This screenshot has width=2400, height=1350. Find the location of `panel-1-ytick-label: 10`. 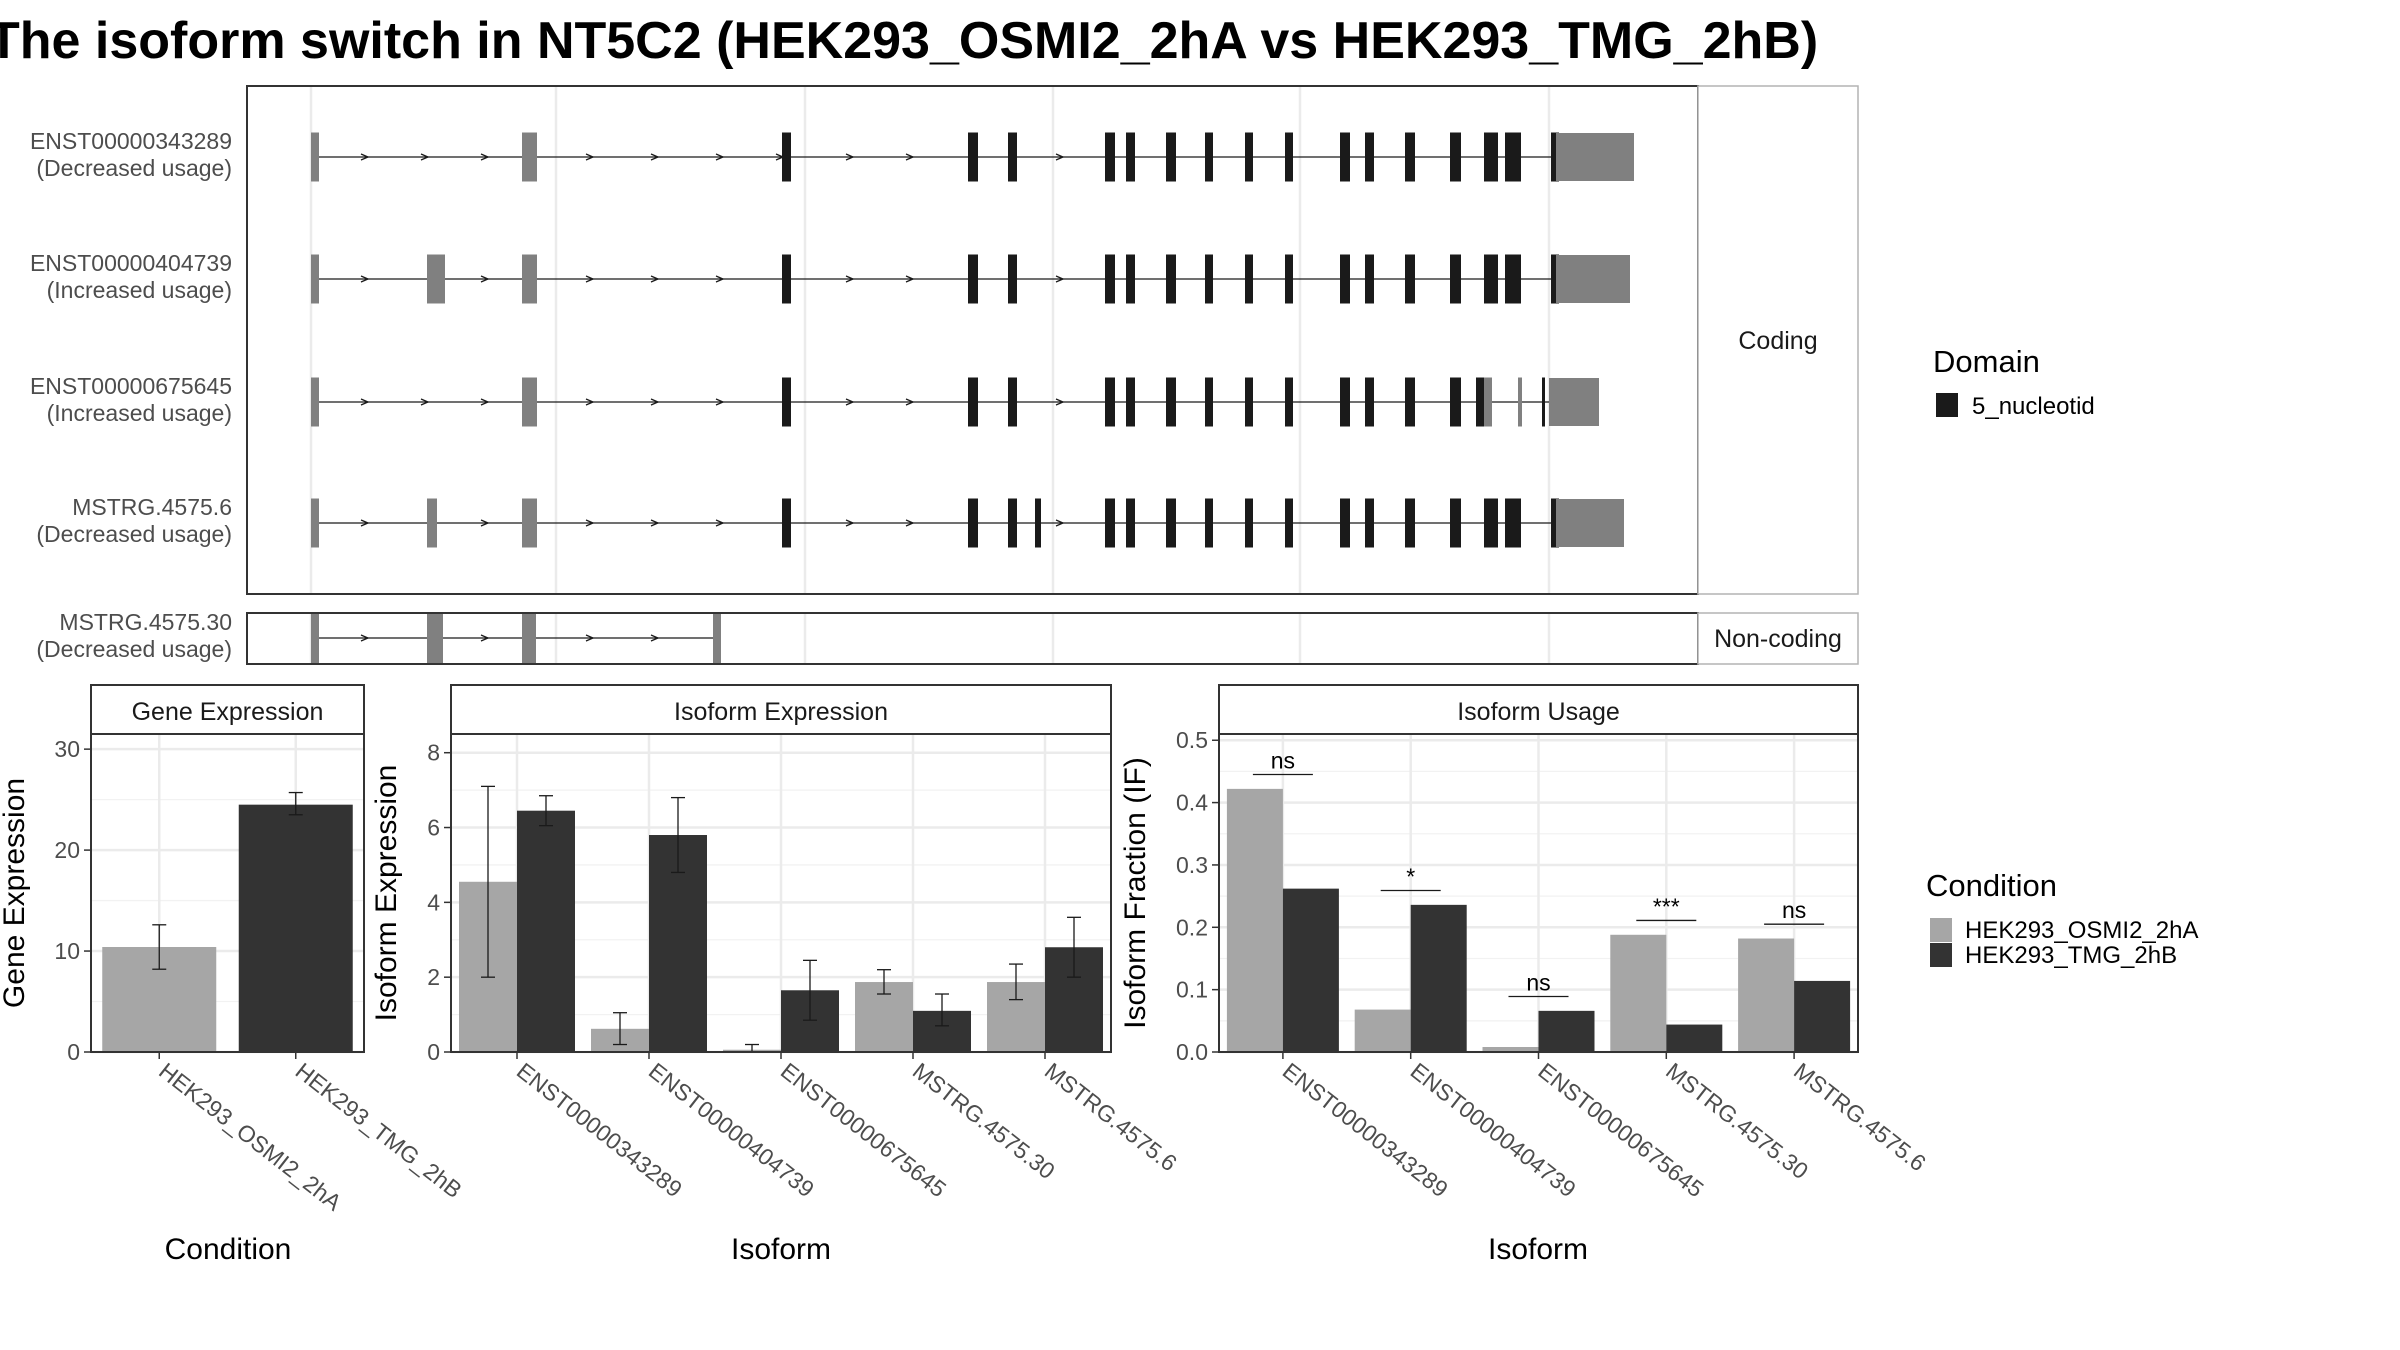

panel-1-ytick-label: 10 is located at coordinates (67, 951).